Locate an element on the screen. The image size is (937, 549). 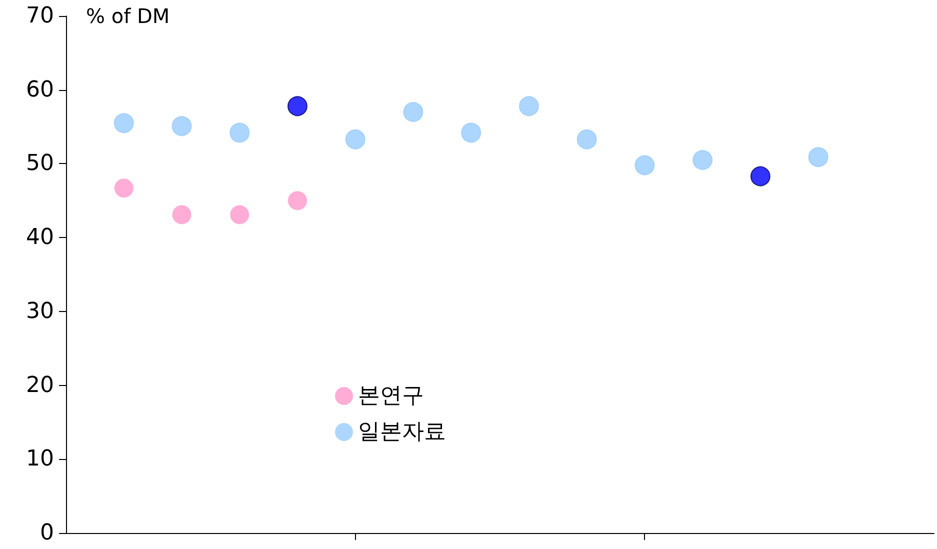
y-tick-label: 40 is located at coordinates (40, 237).